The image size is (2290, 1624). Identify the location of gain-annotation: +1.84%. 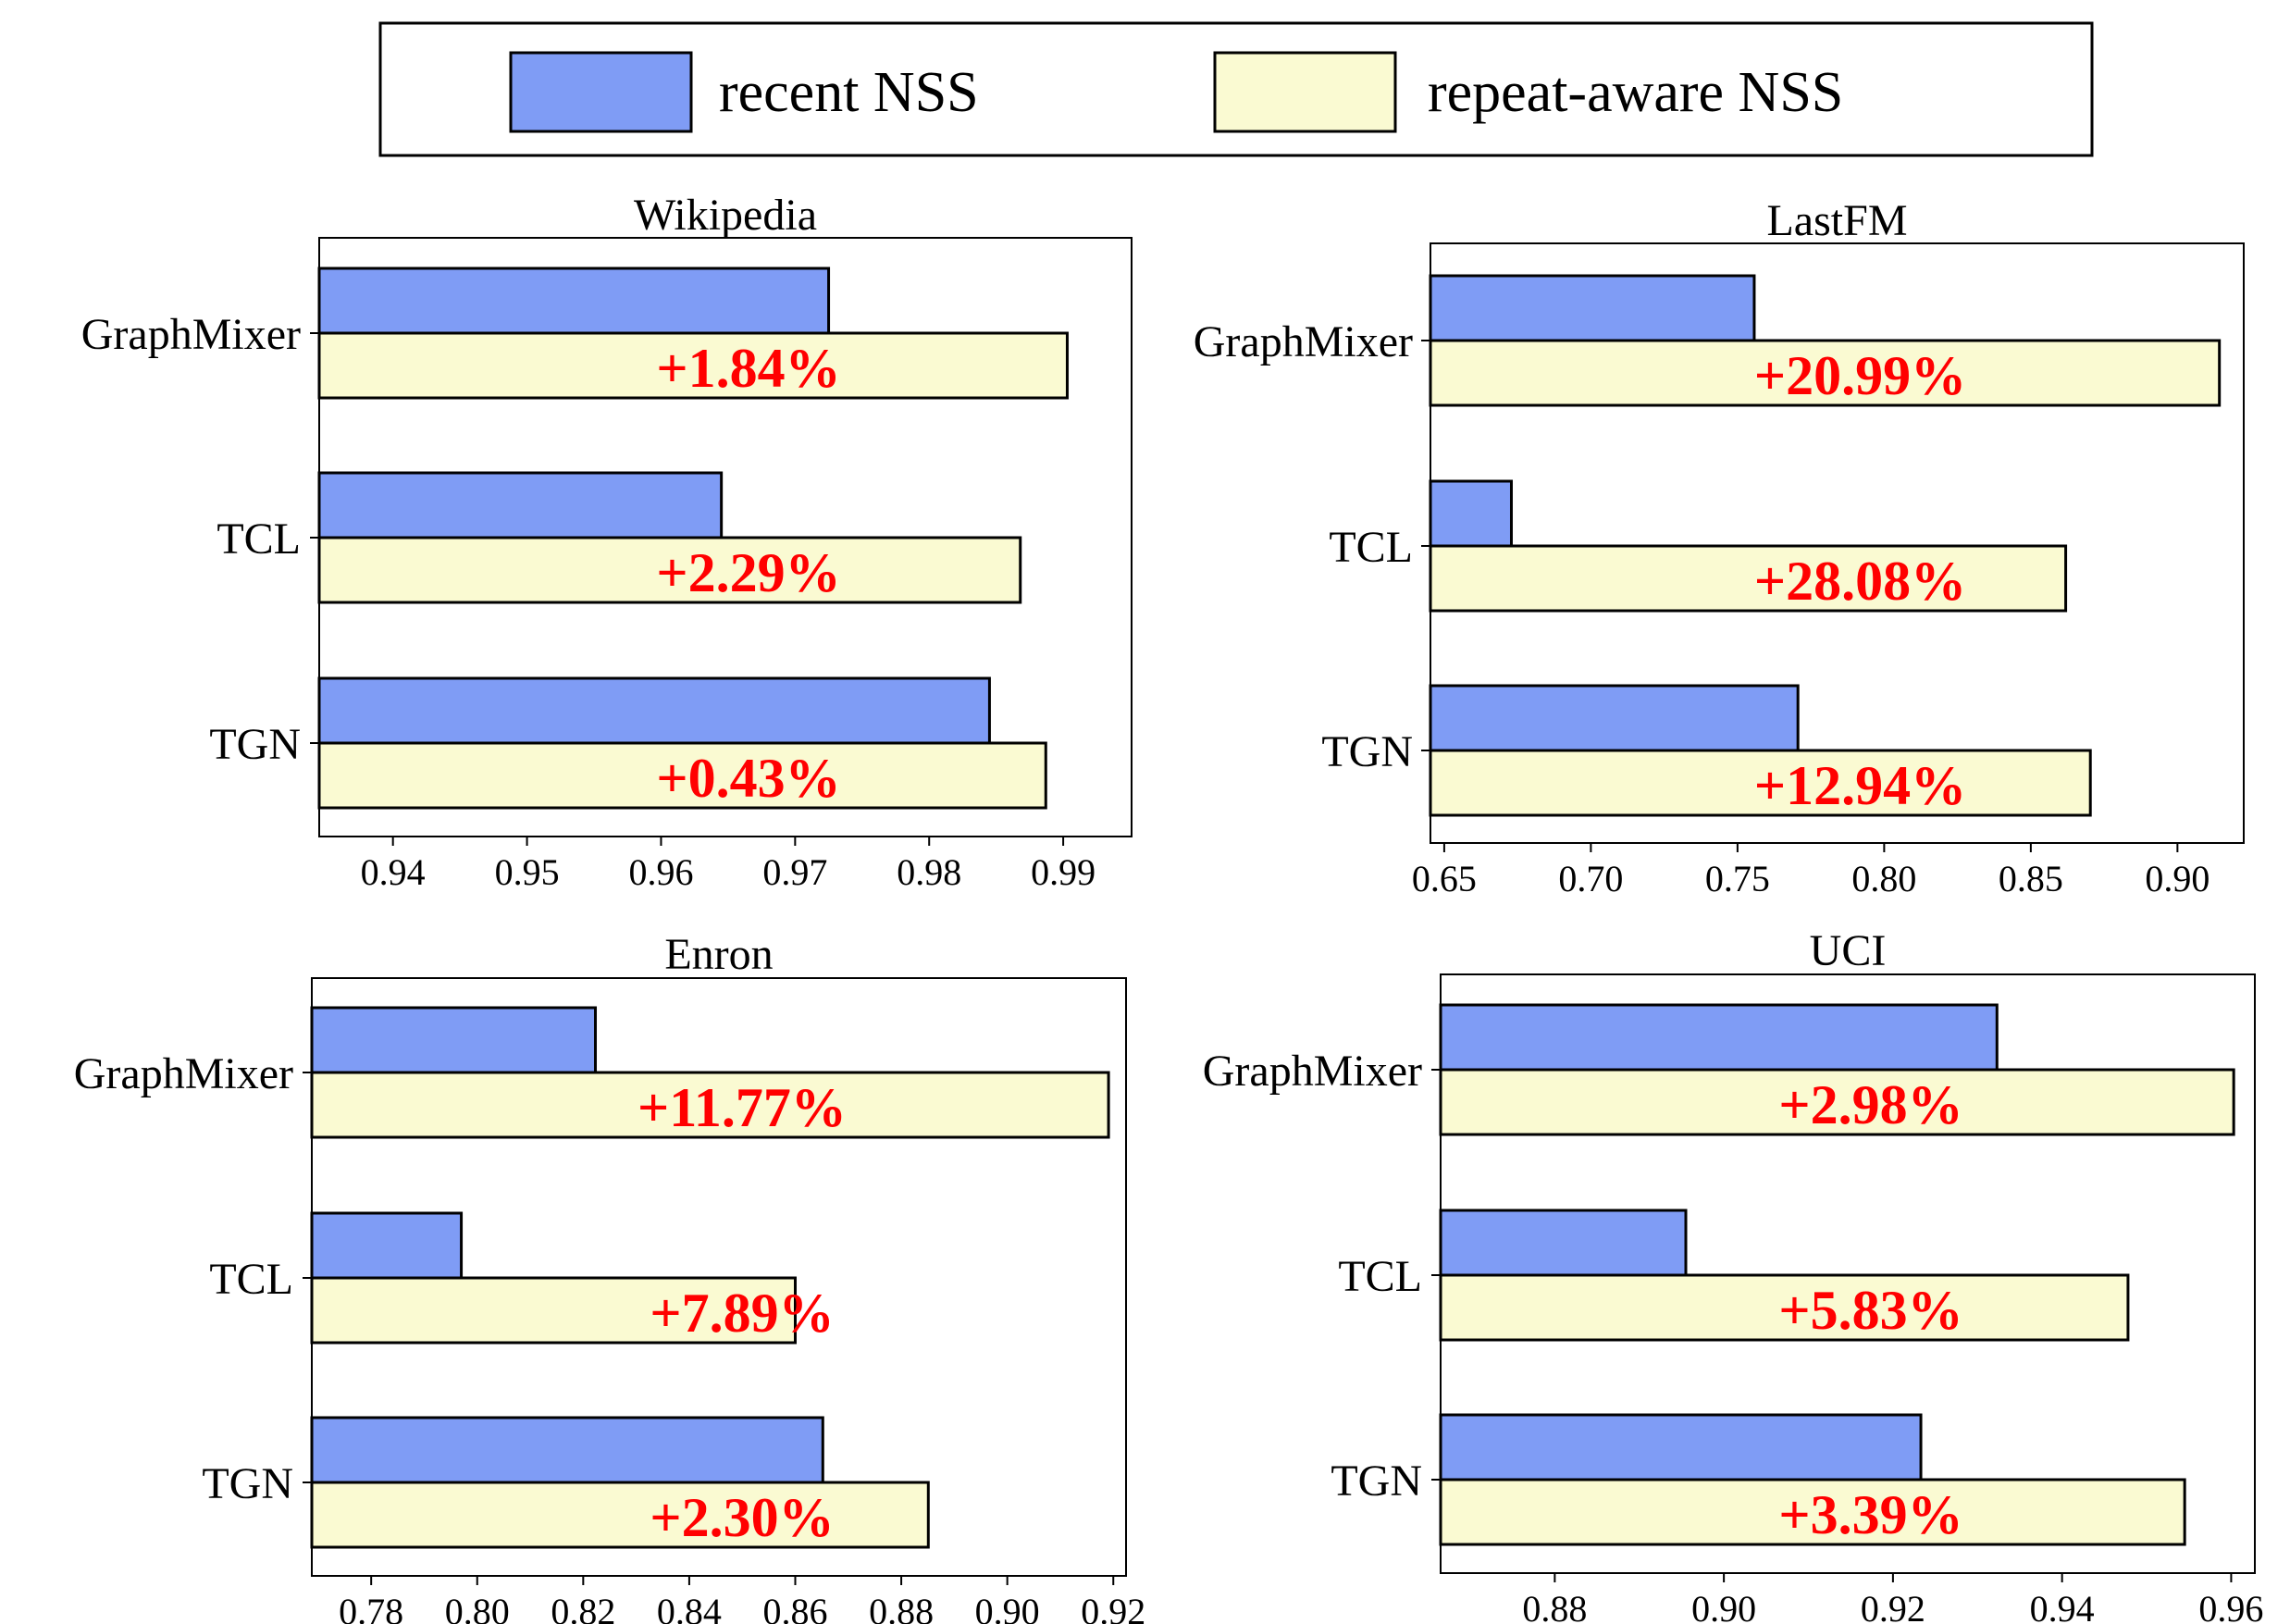
(748, 368).